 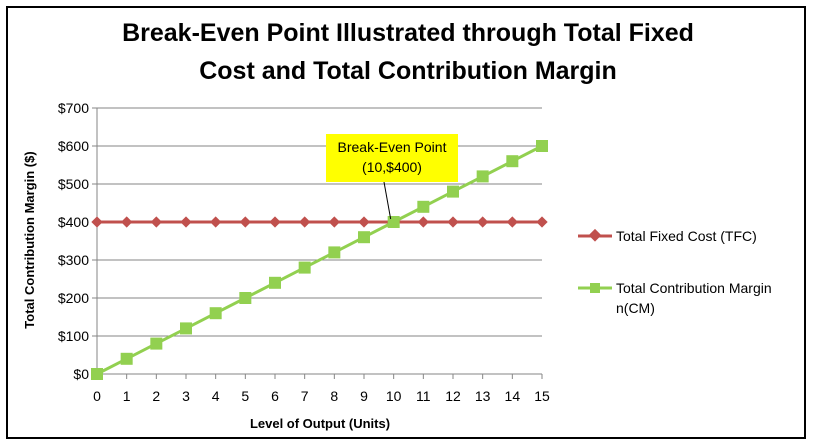 I want to click on legend-cm-label-line-2: n(CM), so click(x=635, y=308).